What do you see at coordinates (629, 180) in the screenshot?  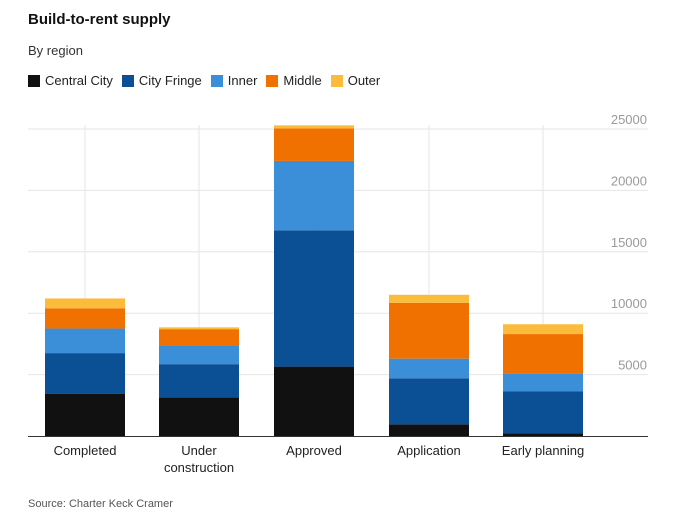 I see `y-tick-label: 20000` at bounding box center [629, 180].